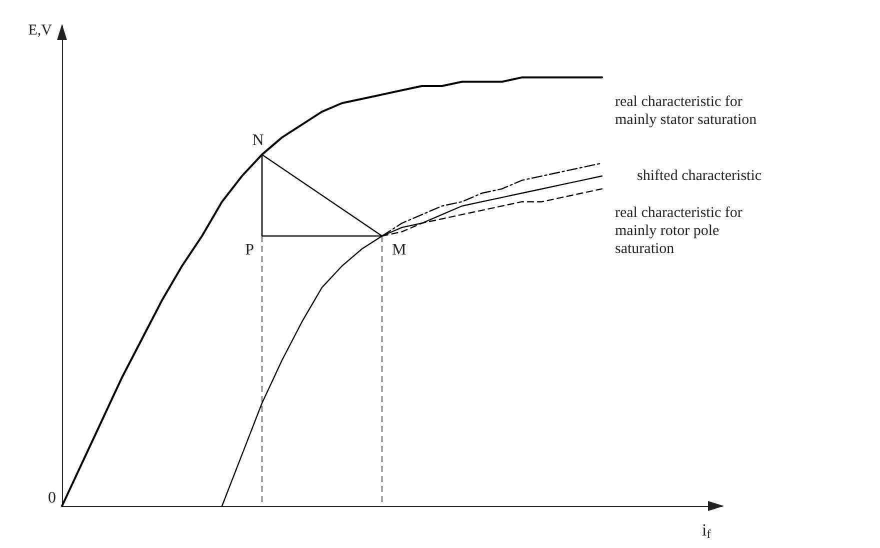 The height and width of the screenshot is (548, 880). I want to click on text: 0, so click(52, 498).